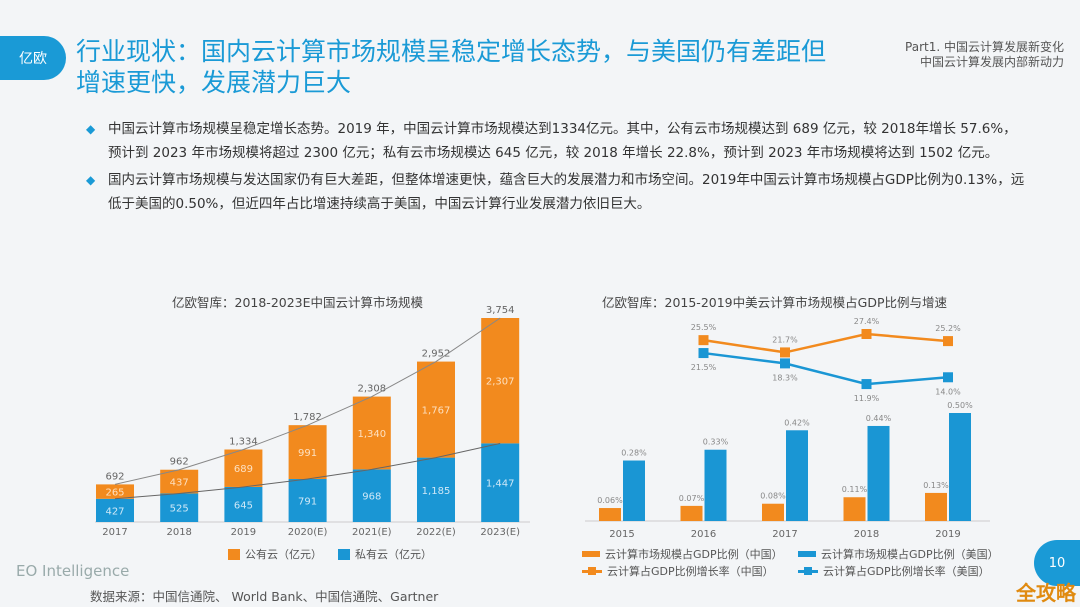 This screenshot has height=607, width=1080. I want to click on data-label-us-ratio: 0.44%, so click(879, 418).